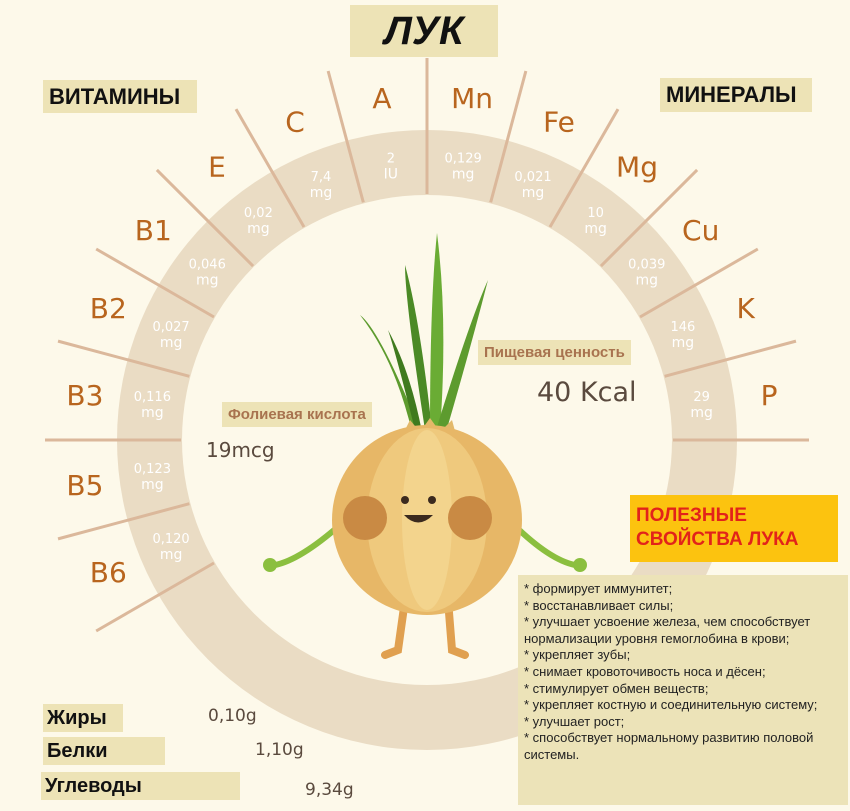  Describe the element at coordinates (424, 31) in the screenshot. I see `page-title: ЛУК` at that location.